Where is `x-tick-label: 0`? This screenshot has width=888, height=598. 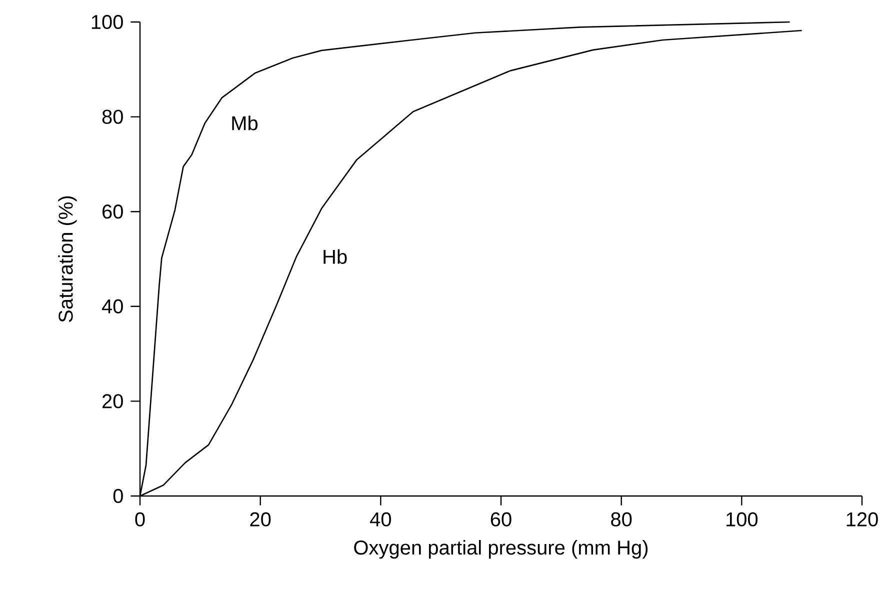 x-tick-label: 0 is located at coordinates (140, 519).